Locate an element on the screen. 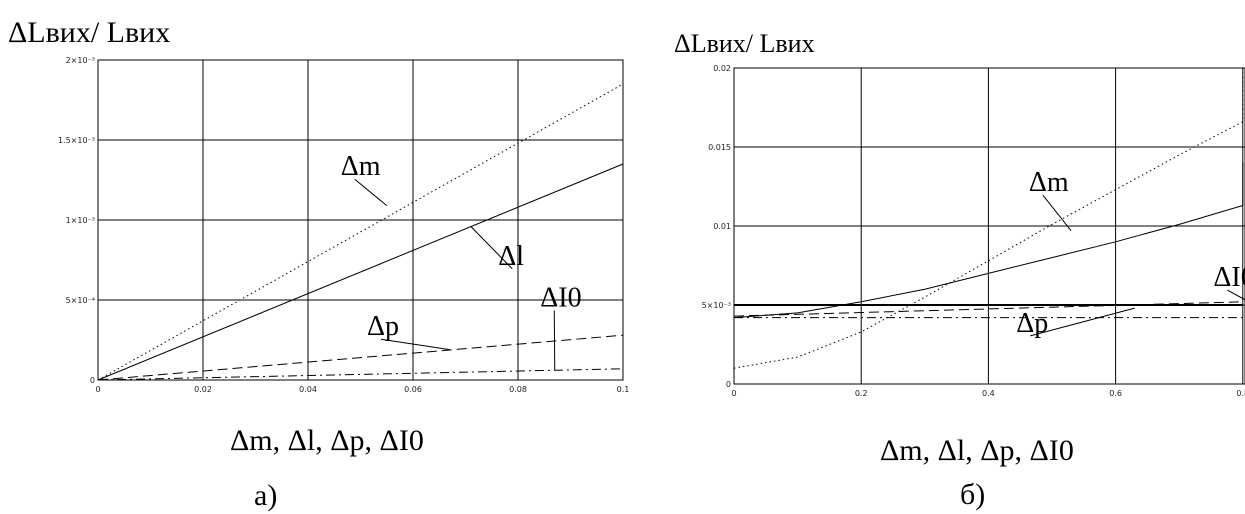 The width and height of the screenshot is (1245, 514). chart-b-xlabel: Δm, Δl, Δp, ΔI0 is located at coordinates (977, 450).